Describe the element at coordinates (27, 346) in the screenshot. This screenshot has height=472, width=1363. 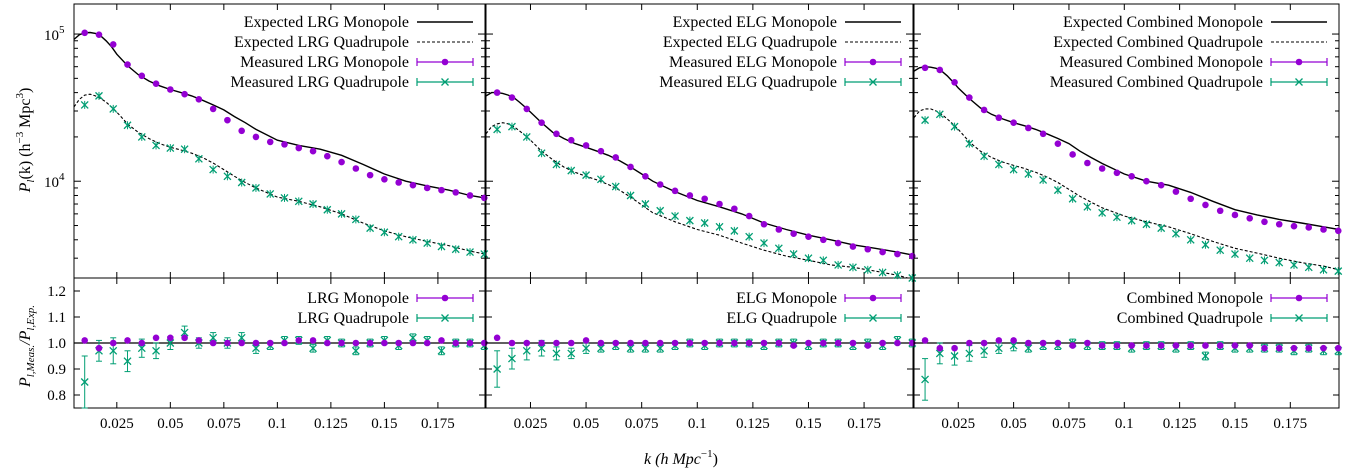
I see `bottom-y-axis-label: Pl,Meas./Pl,Exp.` at that location.